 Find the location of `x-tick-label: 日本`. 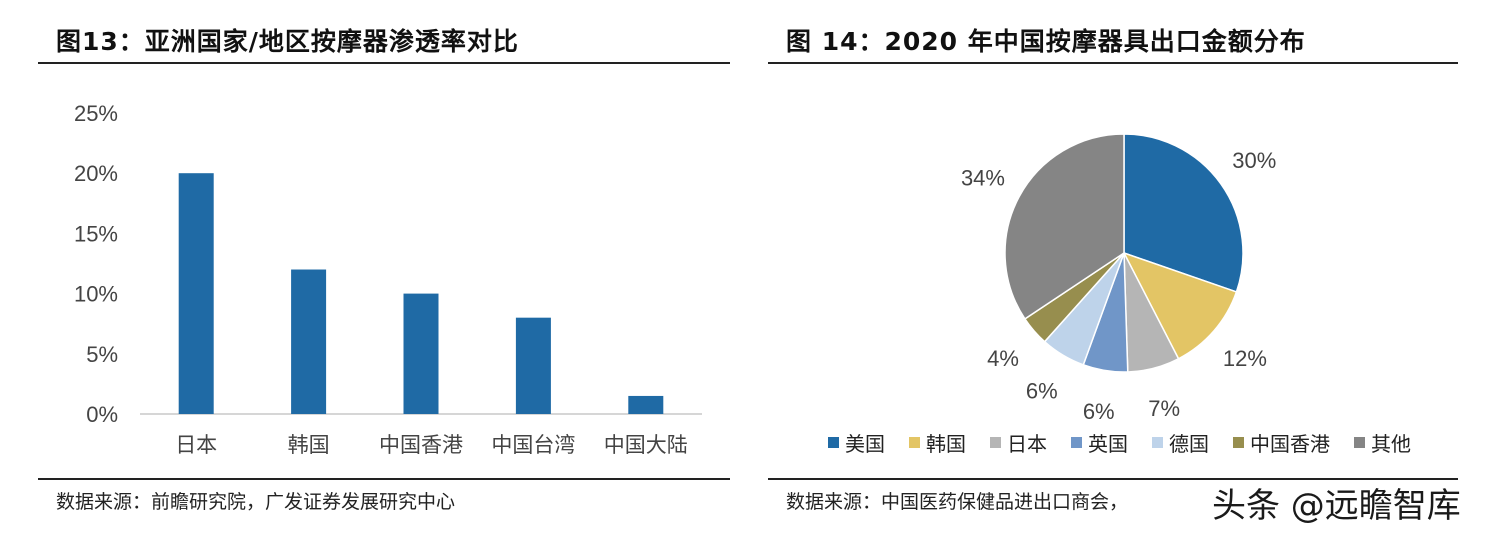

x-tick-label: 日本 is located at coordinates (196, 445).